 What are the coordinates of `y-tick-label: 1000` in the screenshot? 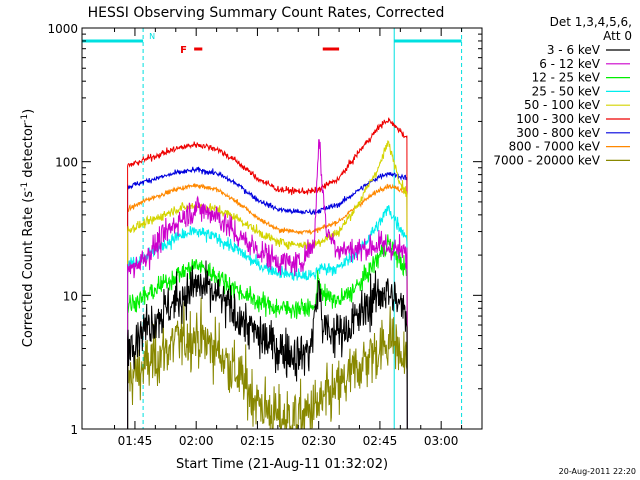 It's located at (62, 29).